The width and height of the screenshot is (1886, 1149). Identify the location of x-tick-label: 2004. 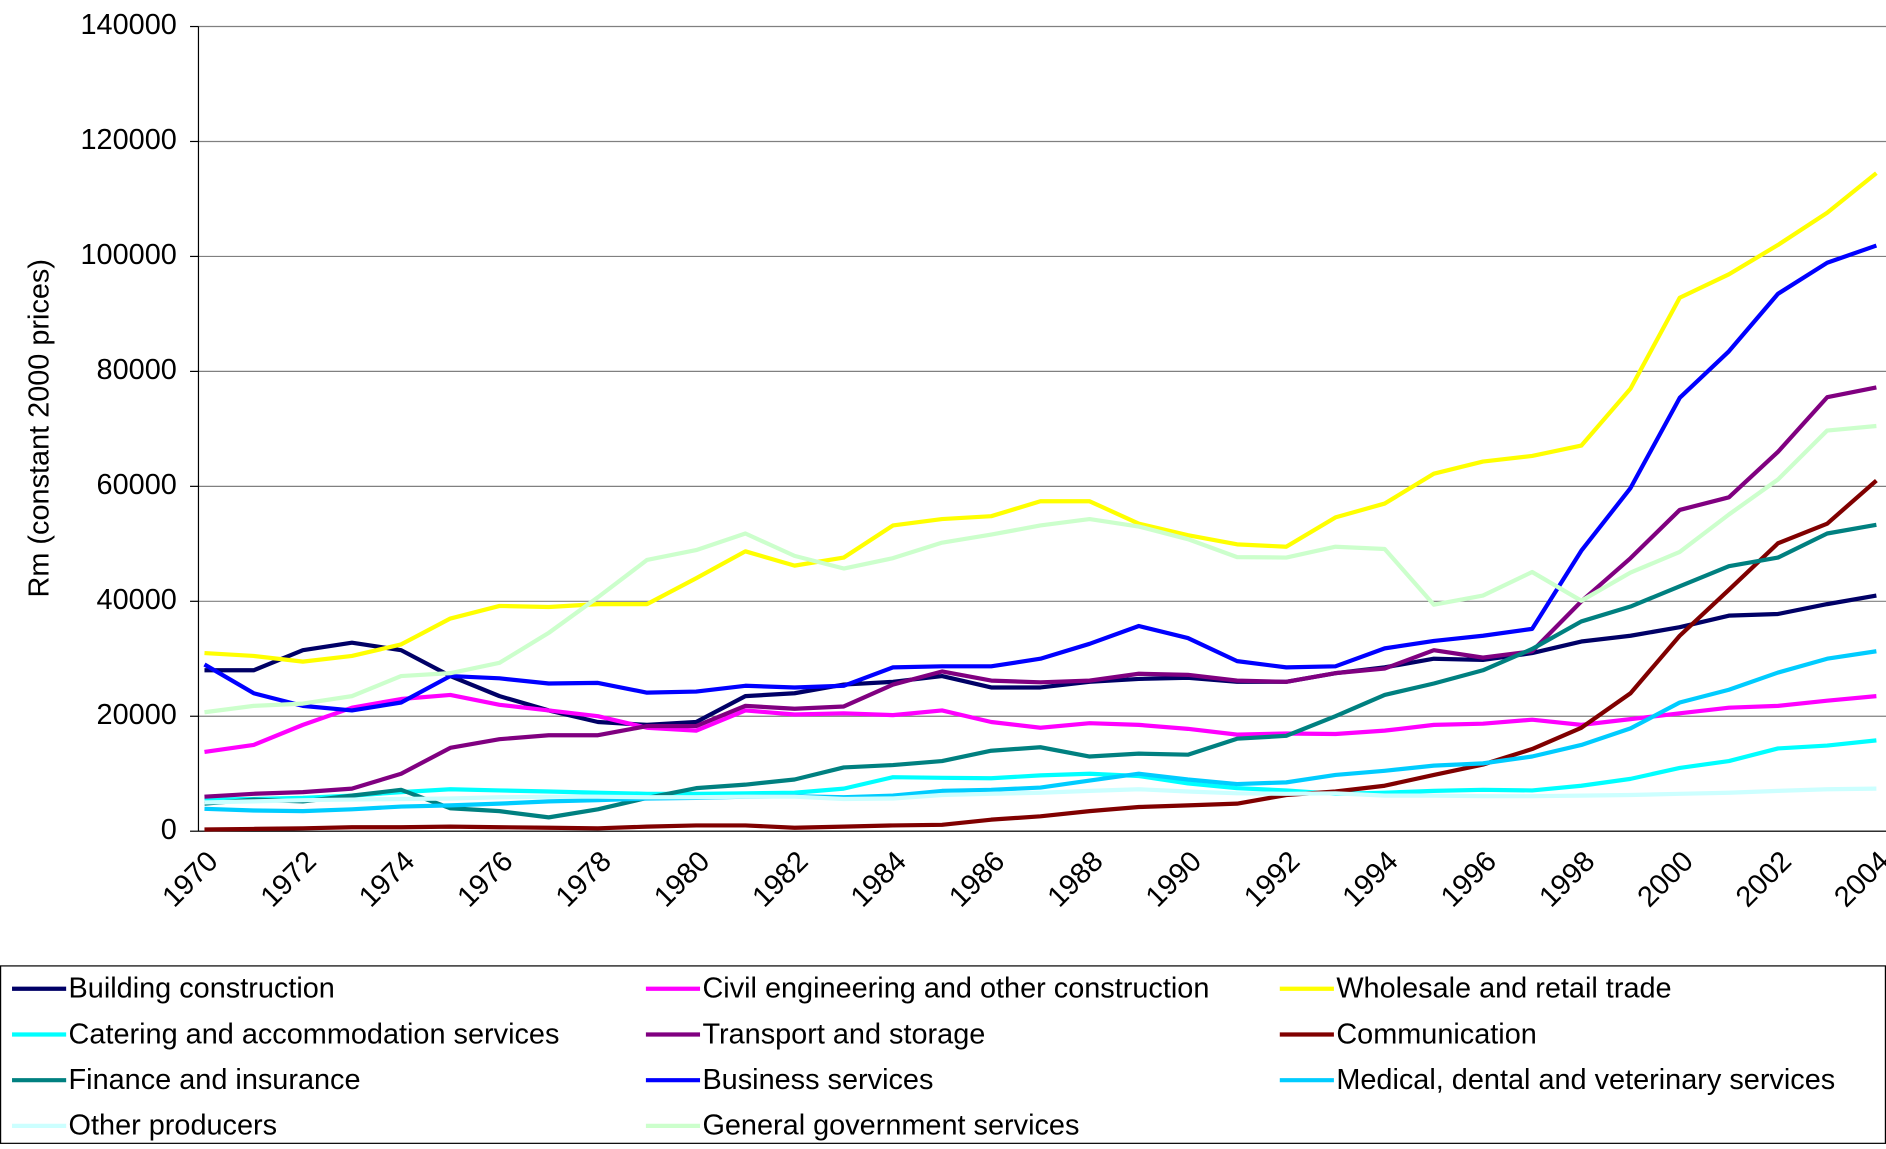
(1857, 879).